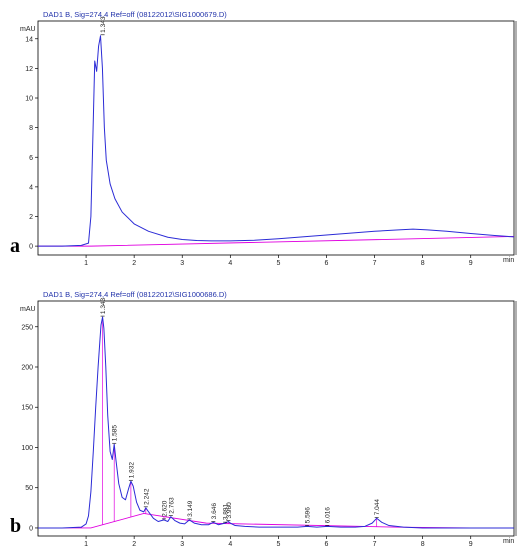  Describe the element at coordinates (27, 367) in the screenshot. I see `y-tick-label-b: 200` at that location.